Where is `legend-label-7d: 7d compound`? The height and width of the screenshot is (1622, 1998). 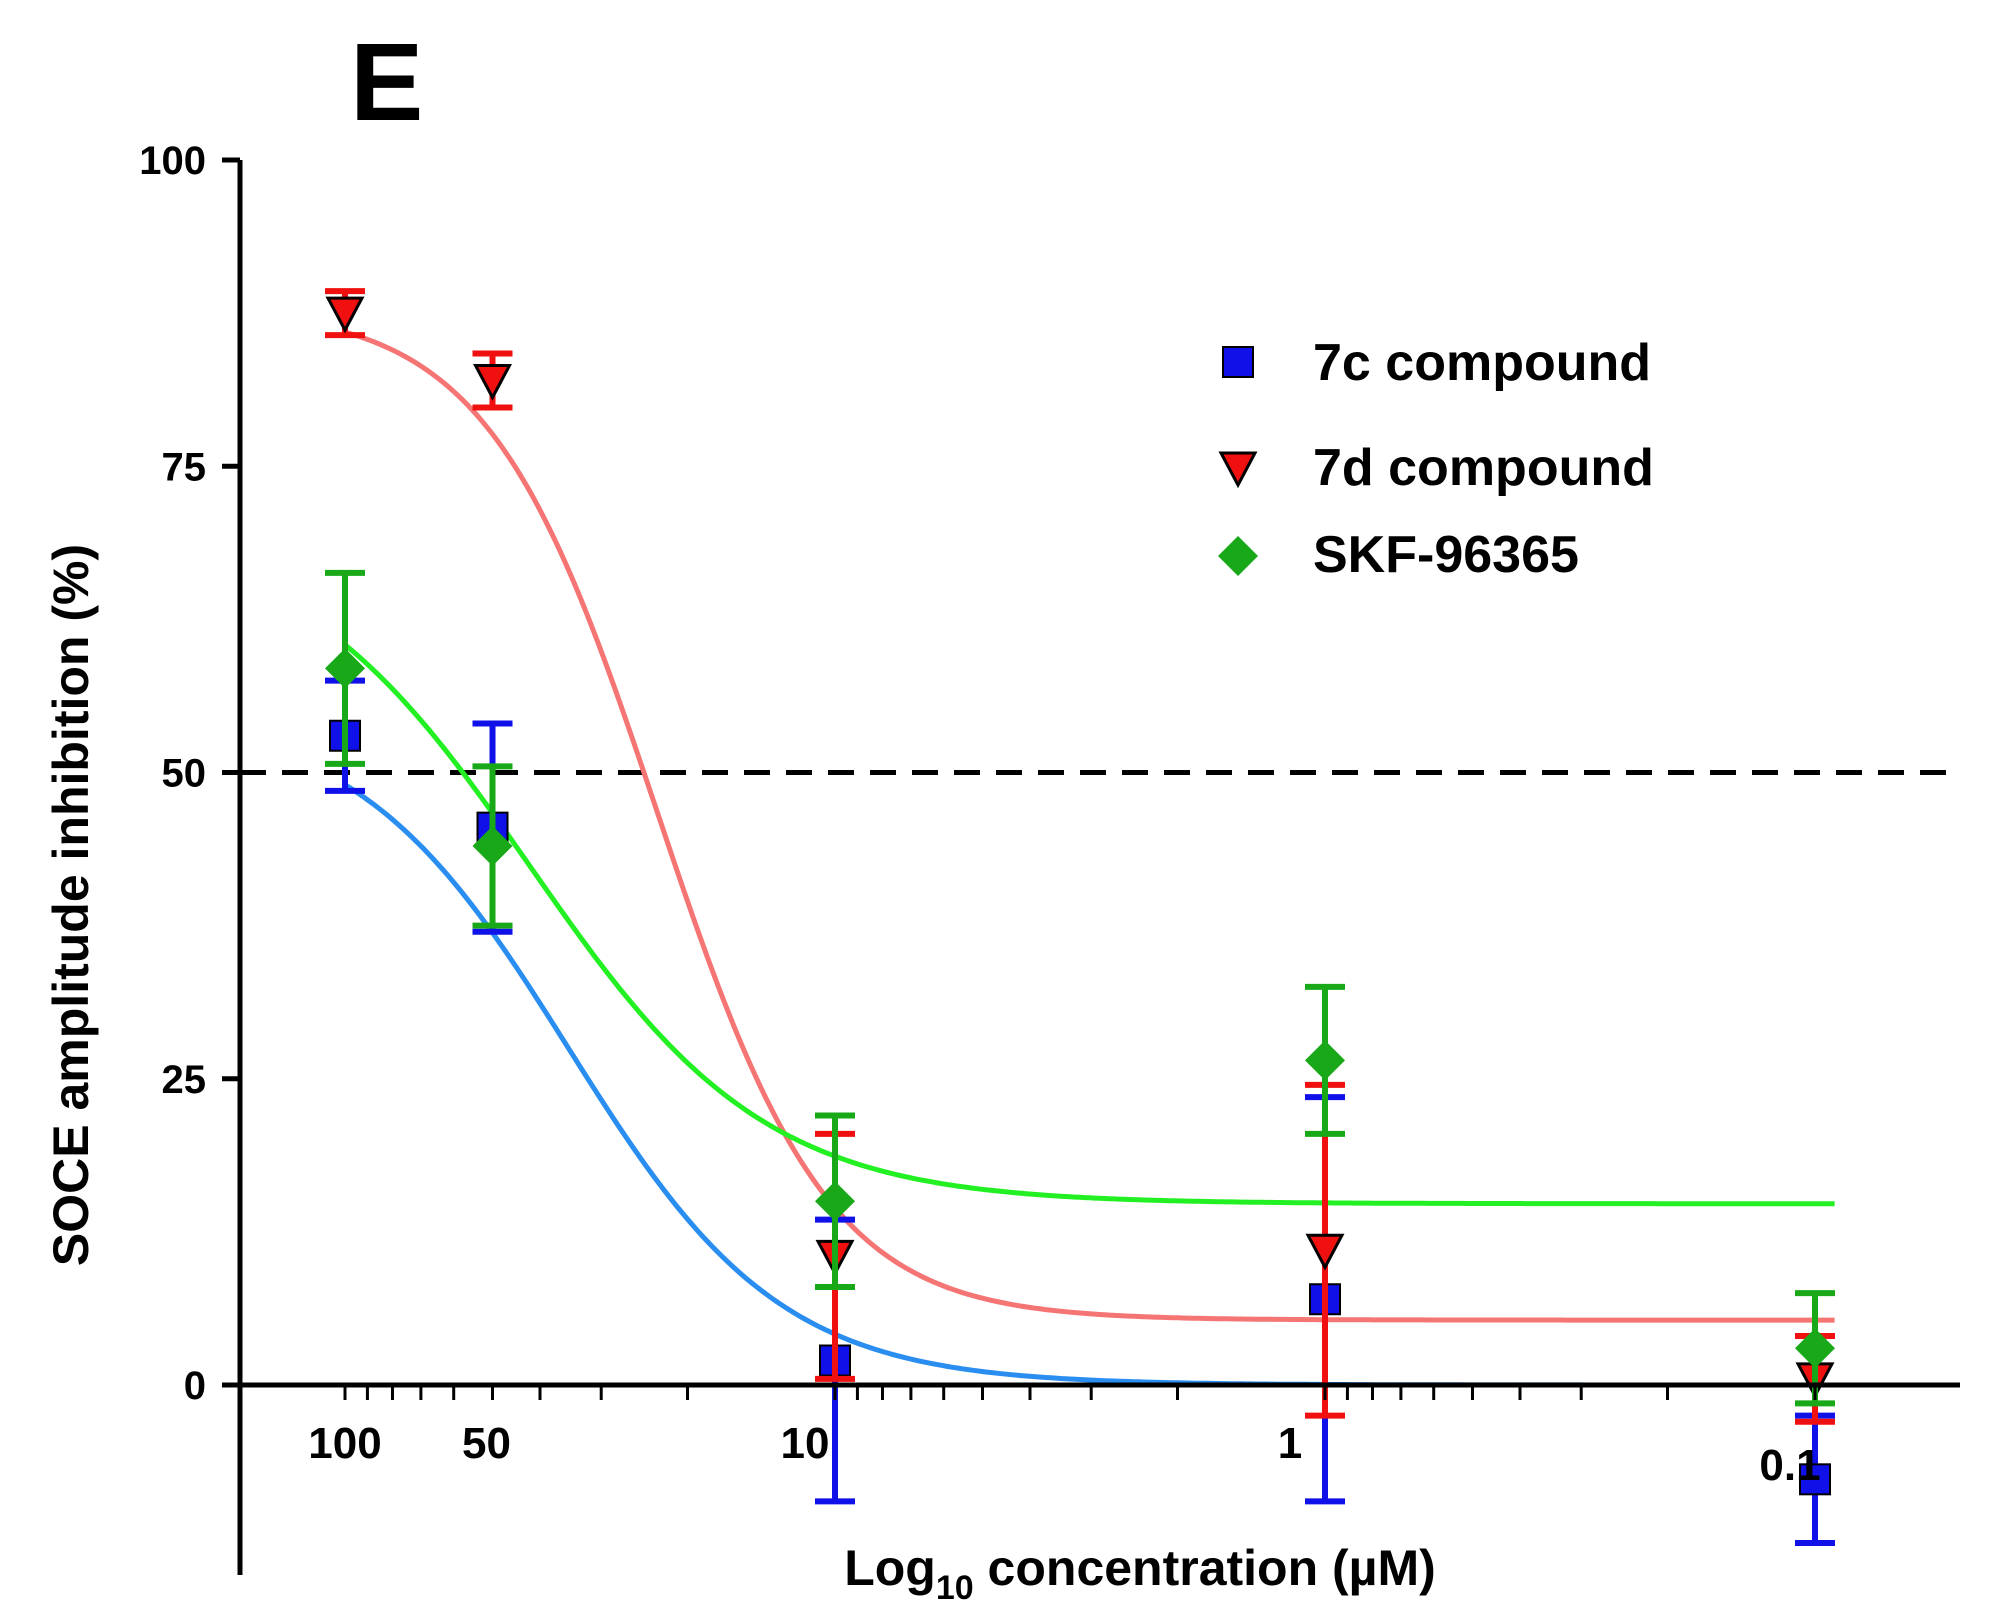 legend-label-7d: 7d compound is located at coordinates (1483, 468).